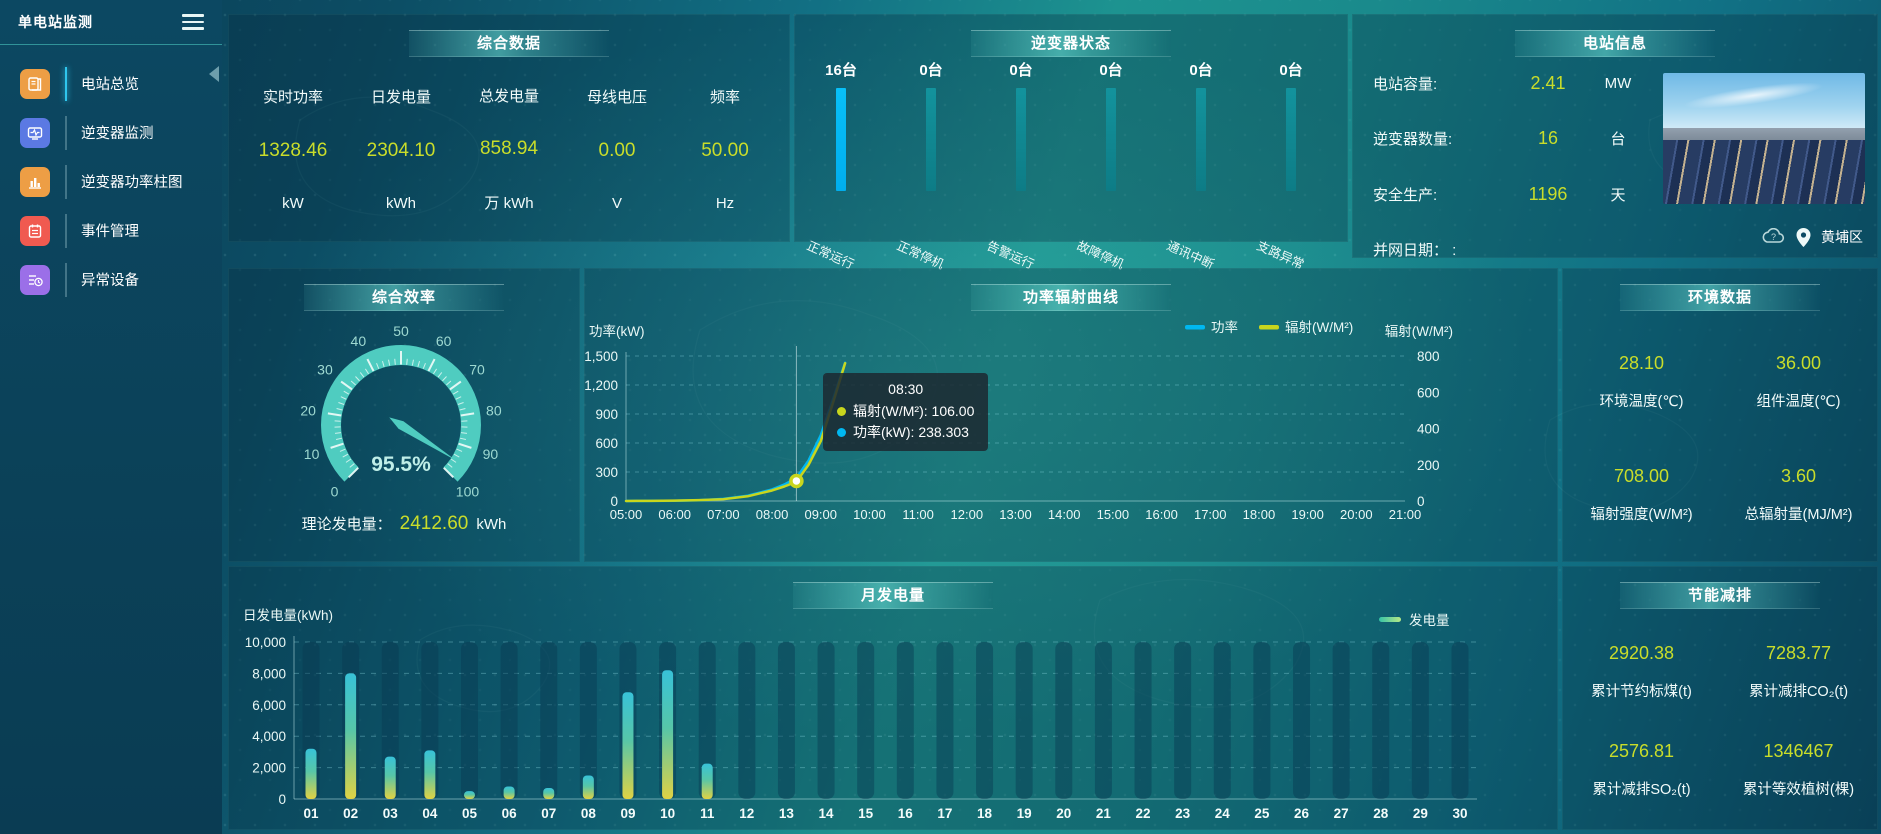 The image size is (1881, 834). What do you see at coordinates (944, 813) in the screenshot?
I see `svg-text: 17` at bounding box center [944, 813].